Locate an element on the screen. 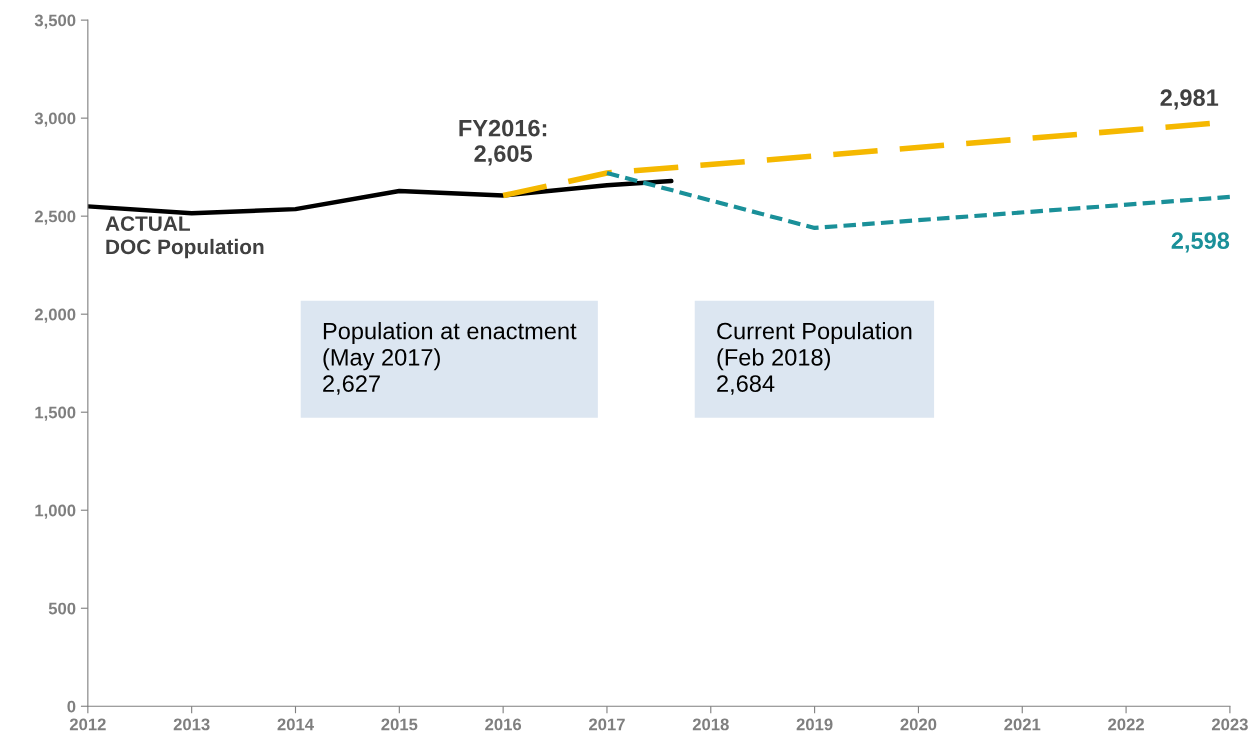 The width and height of the screenshot is (1255, 745). x-tick-label: 2012 is located at coordinates (87, 724).